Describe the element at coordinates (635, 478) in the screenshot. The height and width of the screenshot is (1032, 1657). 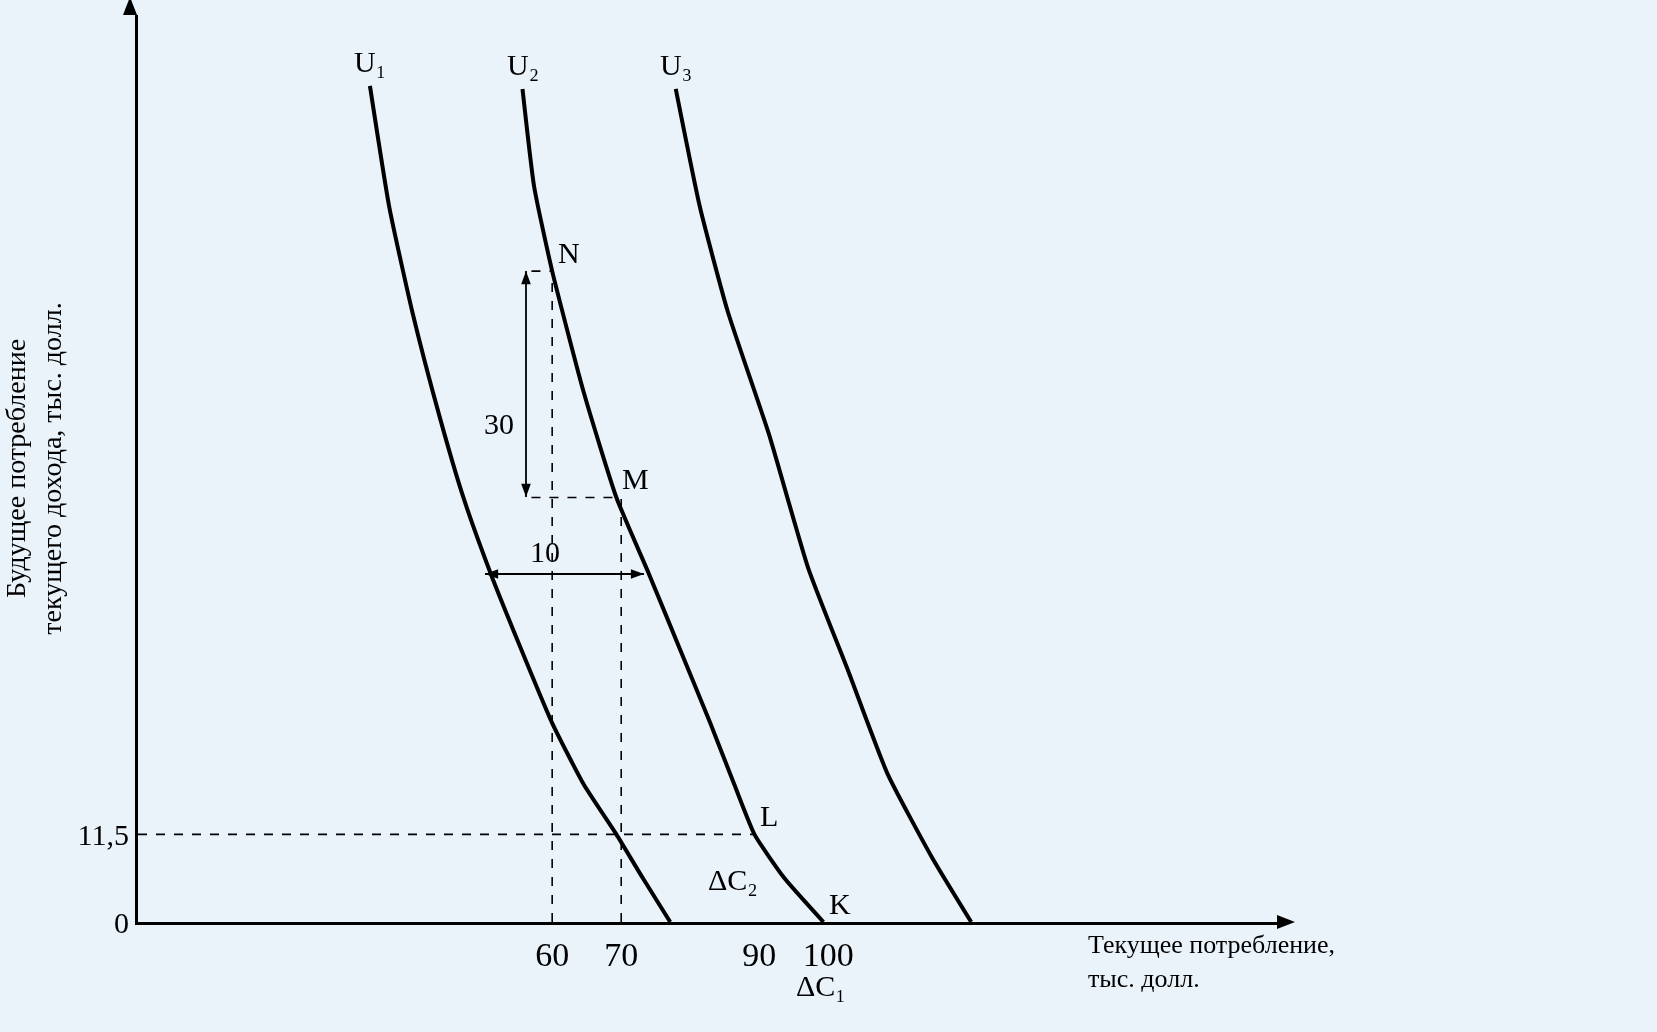
I see `annotation: M` at that location.